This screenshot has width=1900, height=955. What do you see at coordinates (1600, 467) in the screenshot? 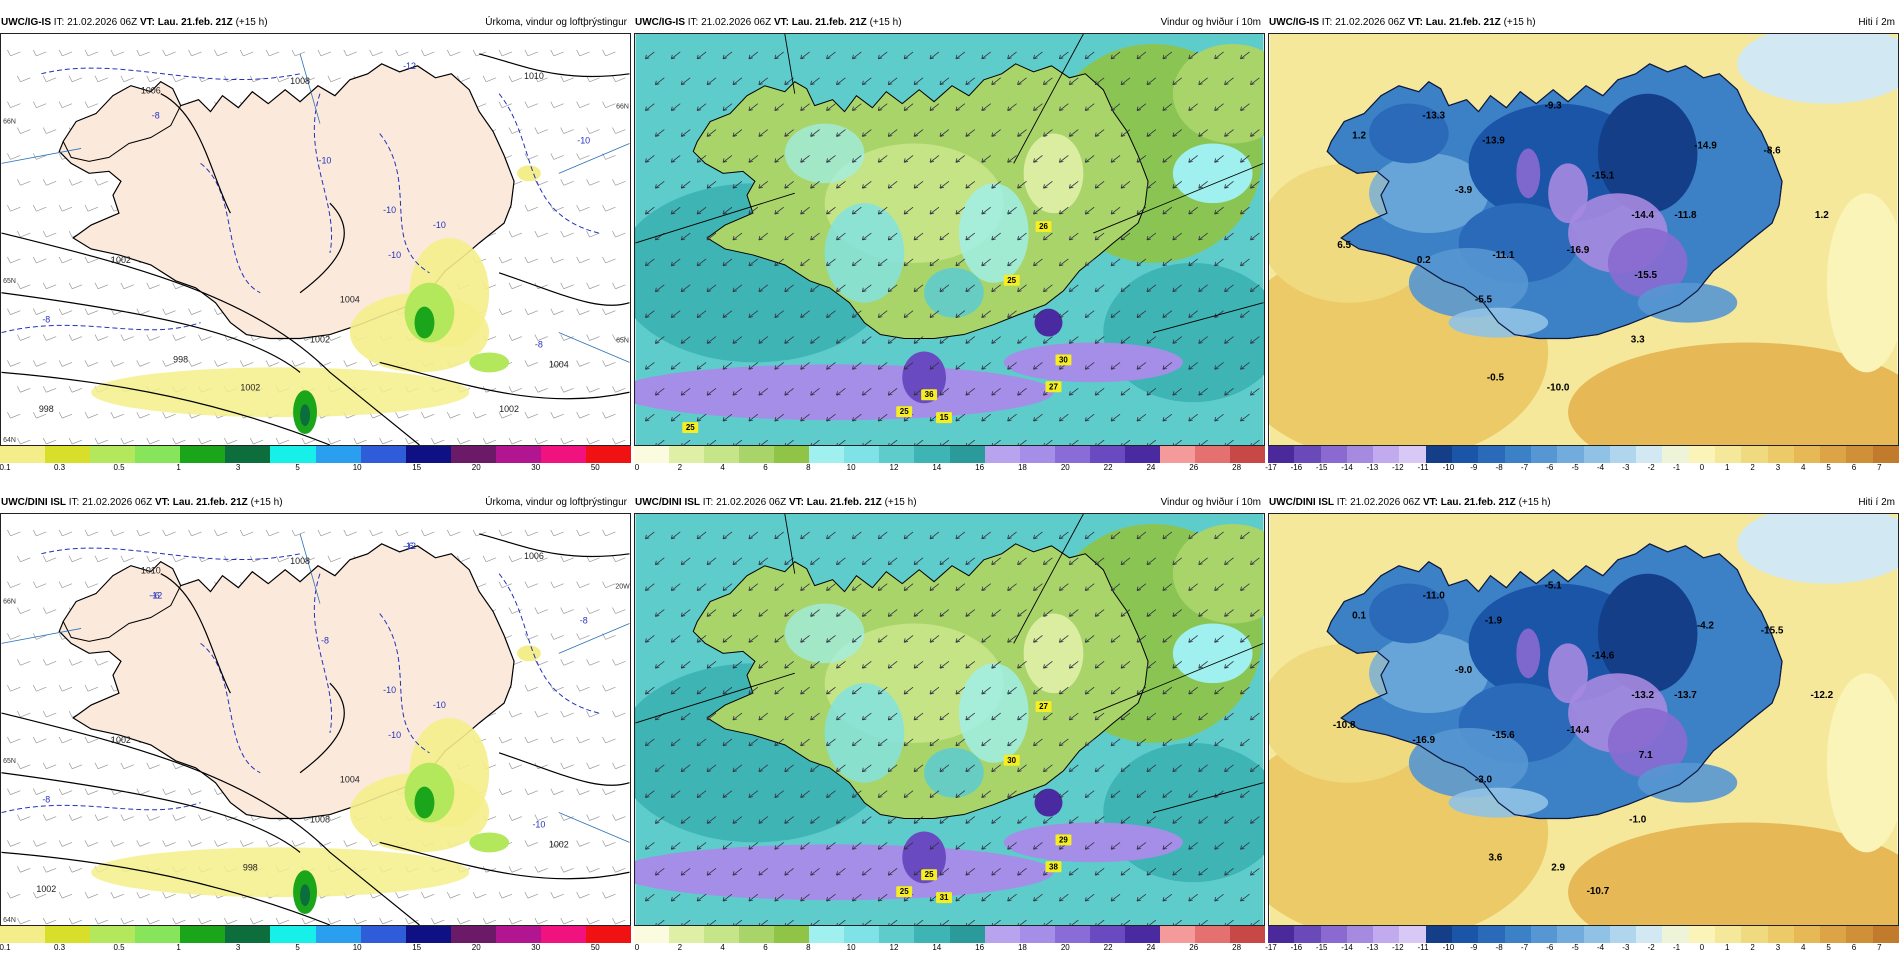
I see `scale-tick-label: -4` at bounding box center [1600, 467].